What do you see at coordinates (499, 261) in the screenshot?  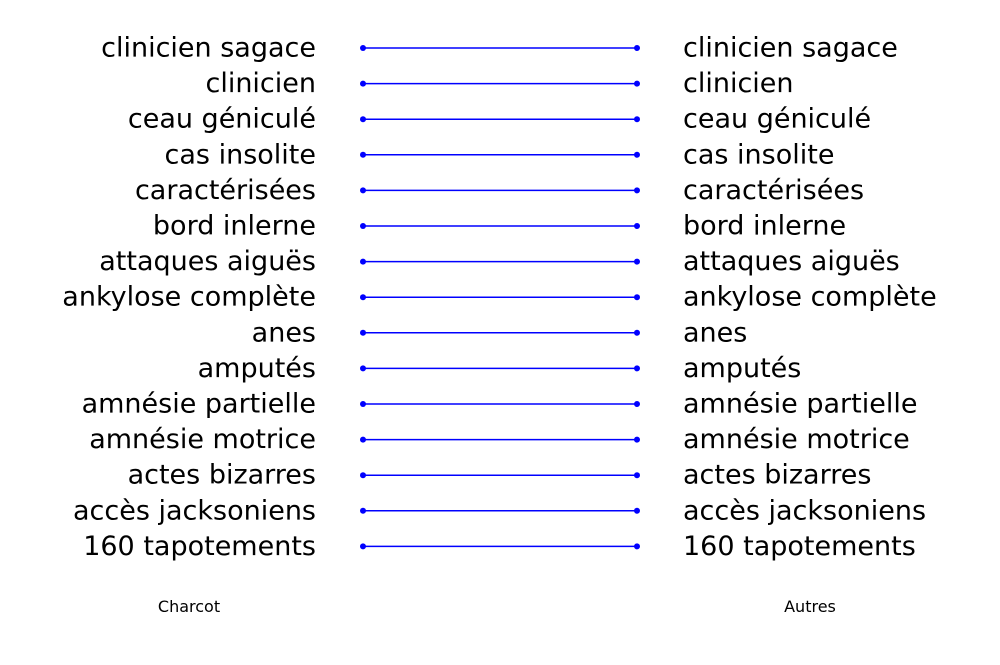 I see `term-pair-row: attaques aiguës attaques aiguës` at bounding box center [499, 261].